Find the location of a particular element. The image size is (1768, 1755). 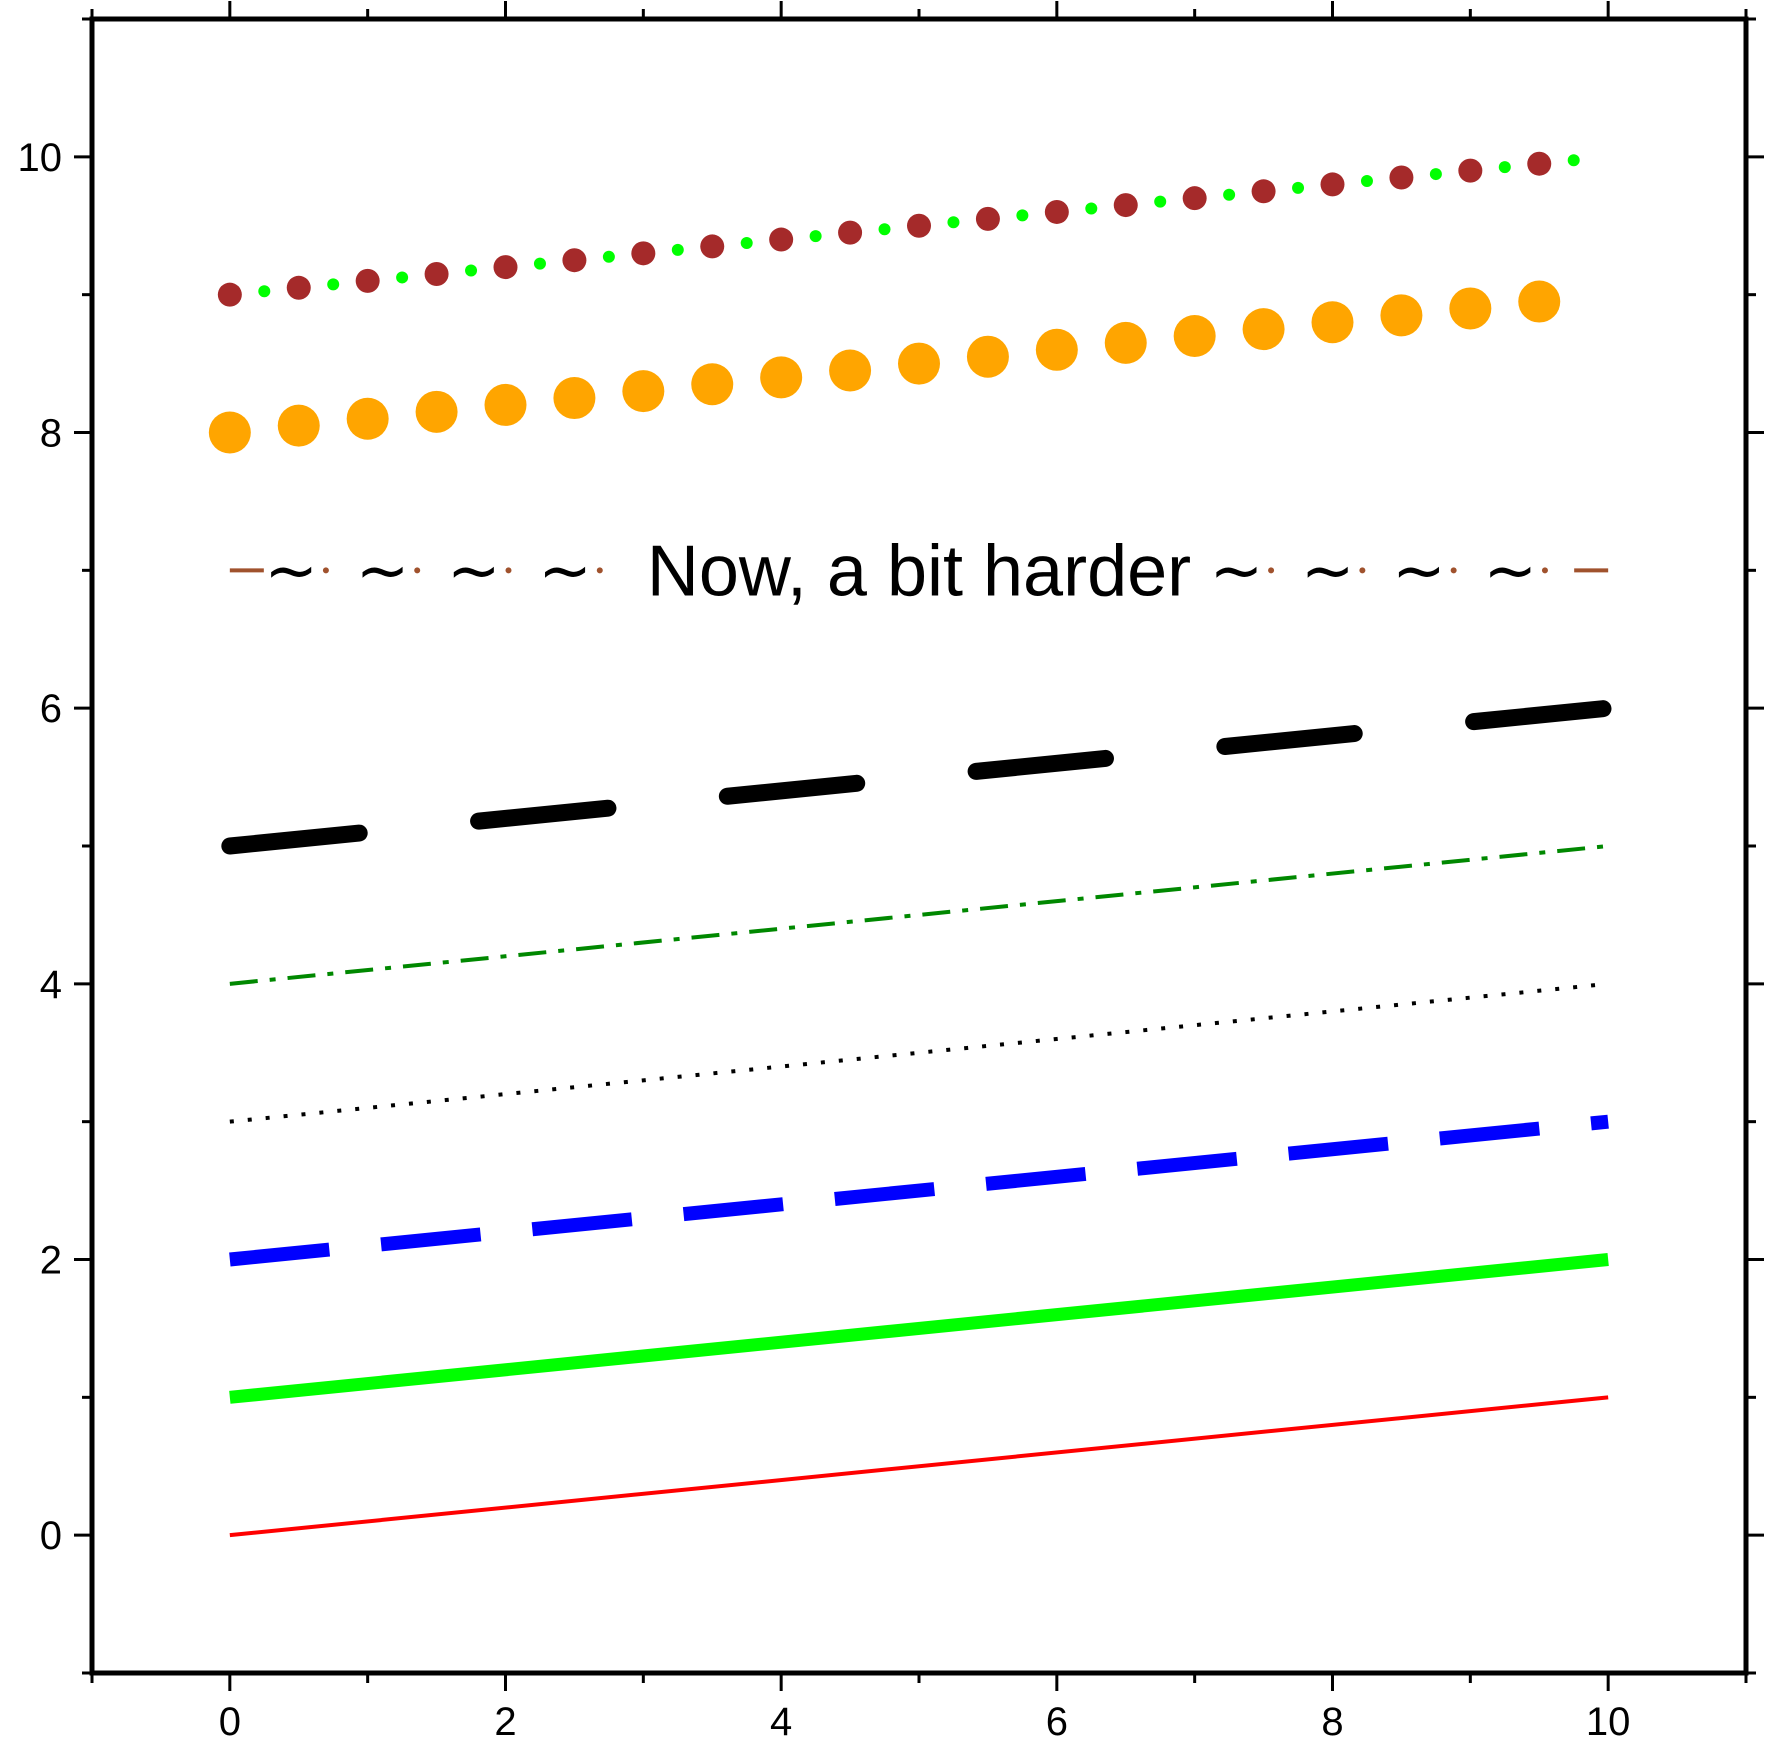

x-tick-label: 0 is located at coordinates (230, 1722).